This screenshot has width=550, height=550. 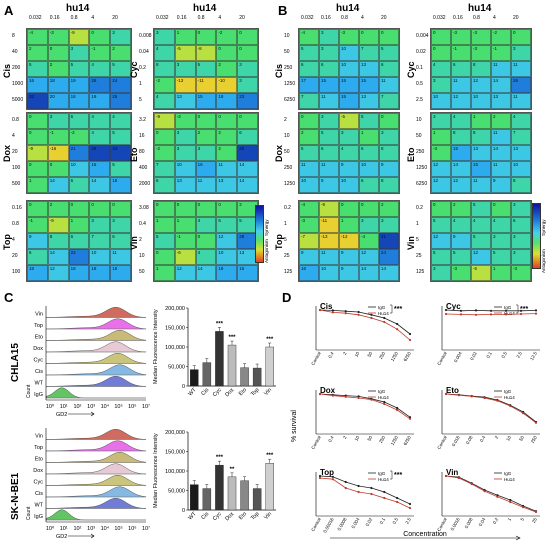 I want to click on histogram-x-tick: 10¹, so click(x=64, y=407).